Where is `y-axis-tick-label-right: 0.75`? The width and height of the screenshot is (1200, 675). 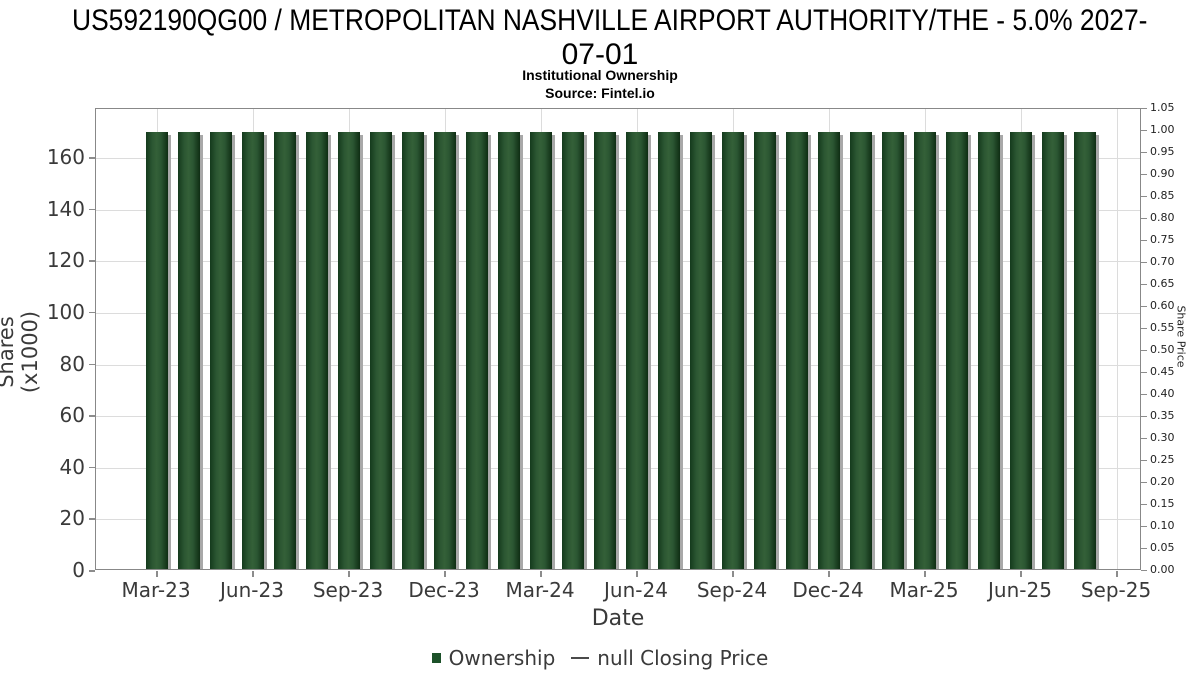
y-axis-tick-label-right: 0.75 is located at coordinates (1162, 239).